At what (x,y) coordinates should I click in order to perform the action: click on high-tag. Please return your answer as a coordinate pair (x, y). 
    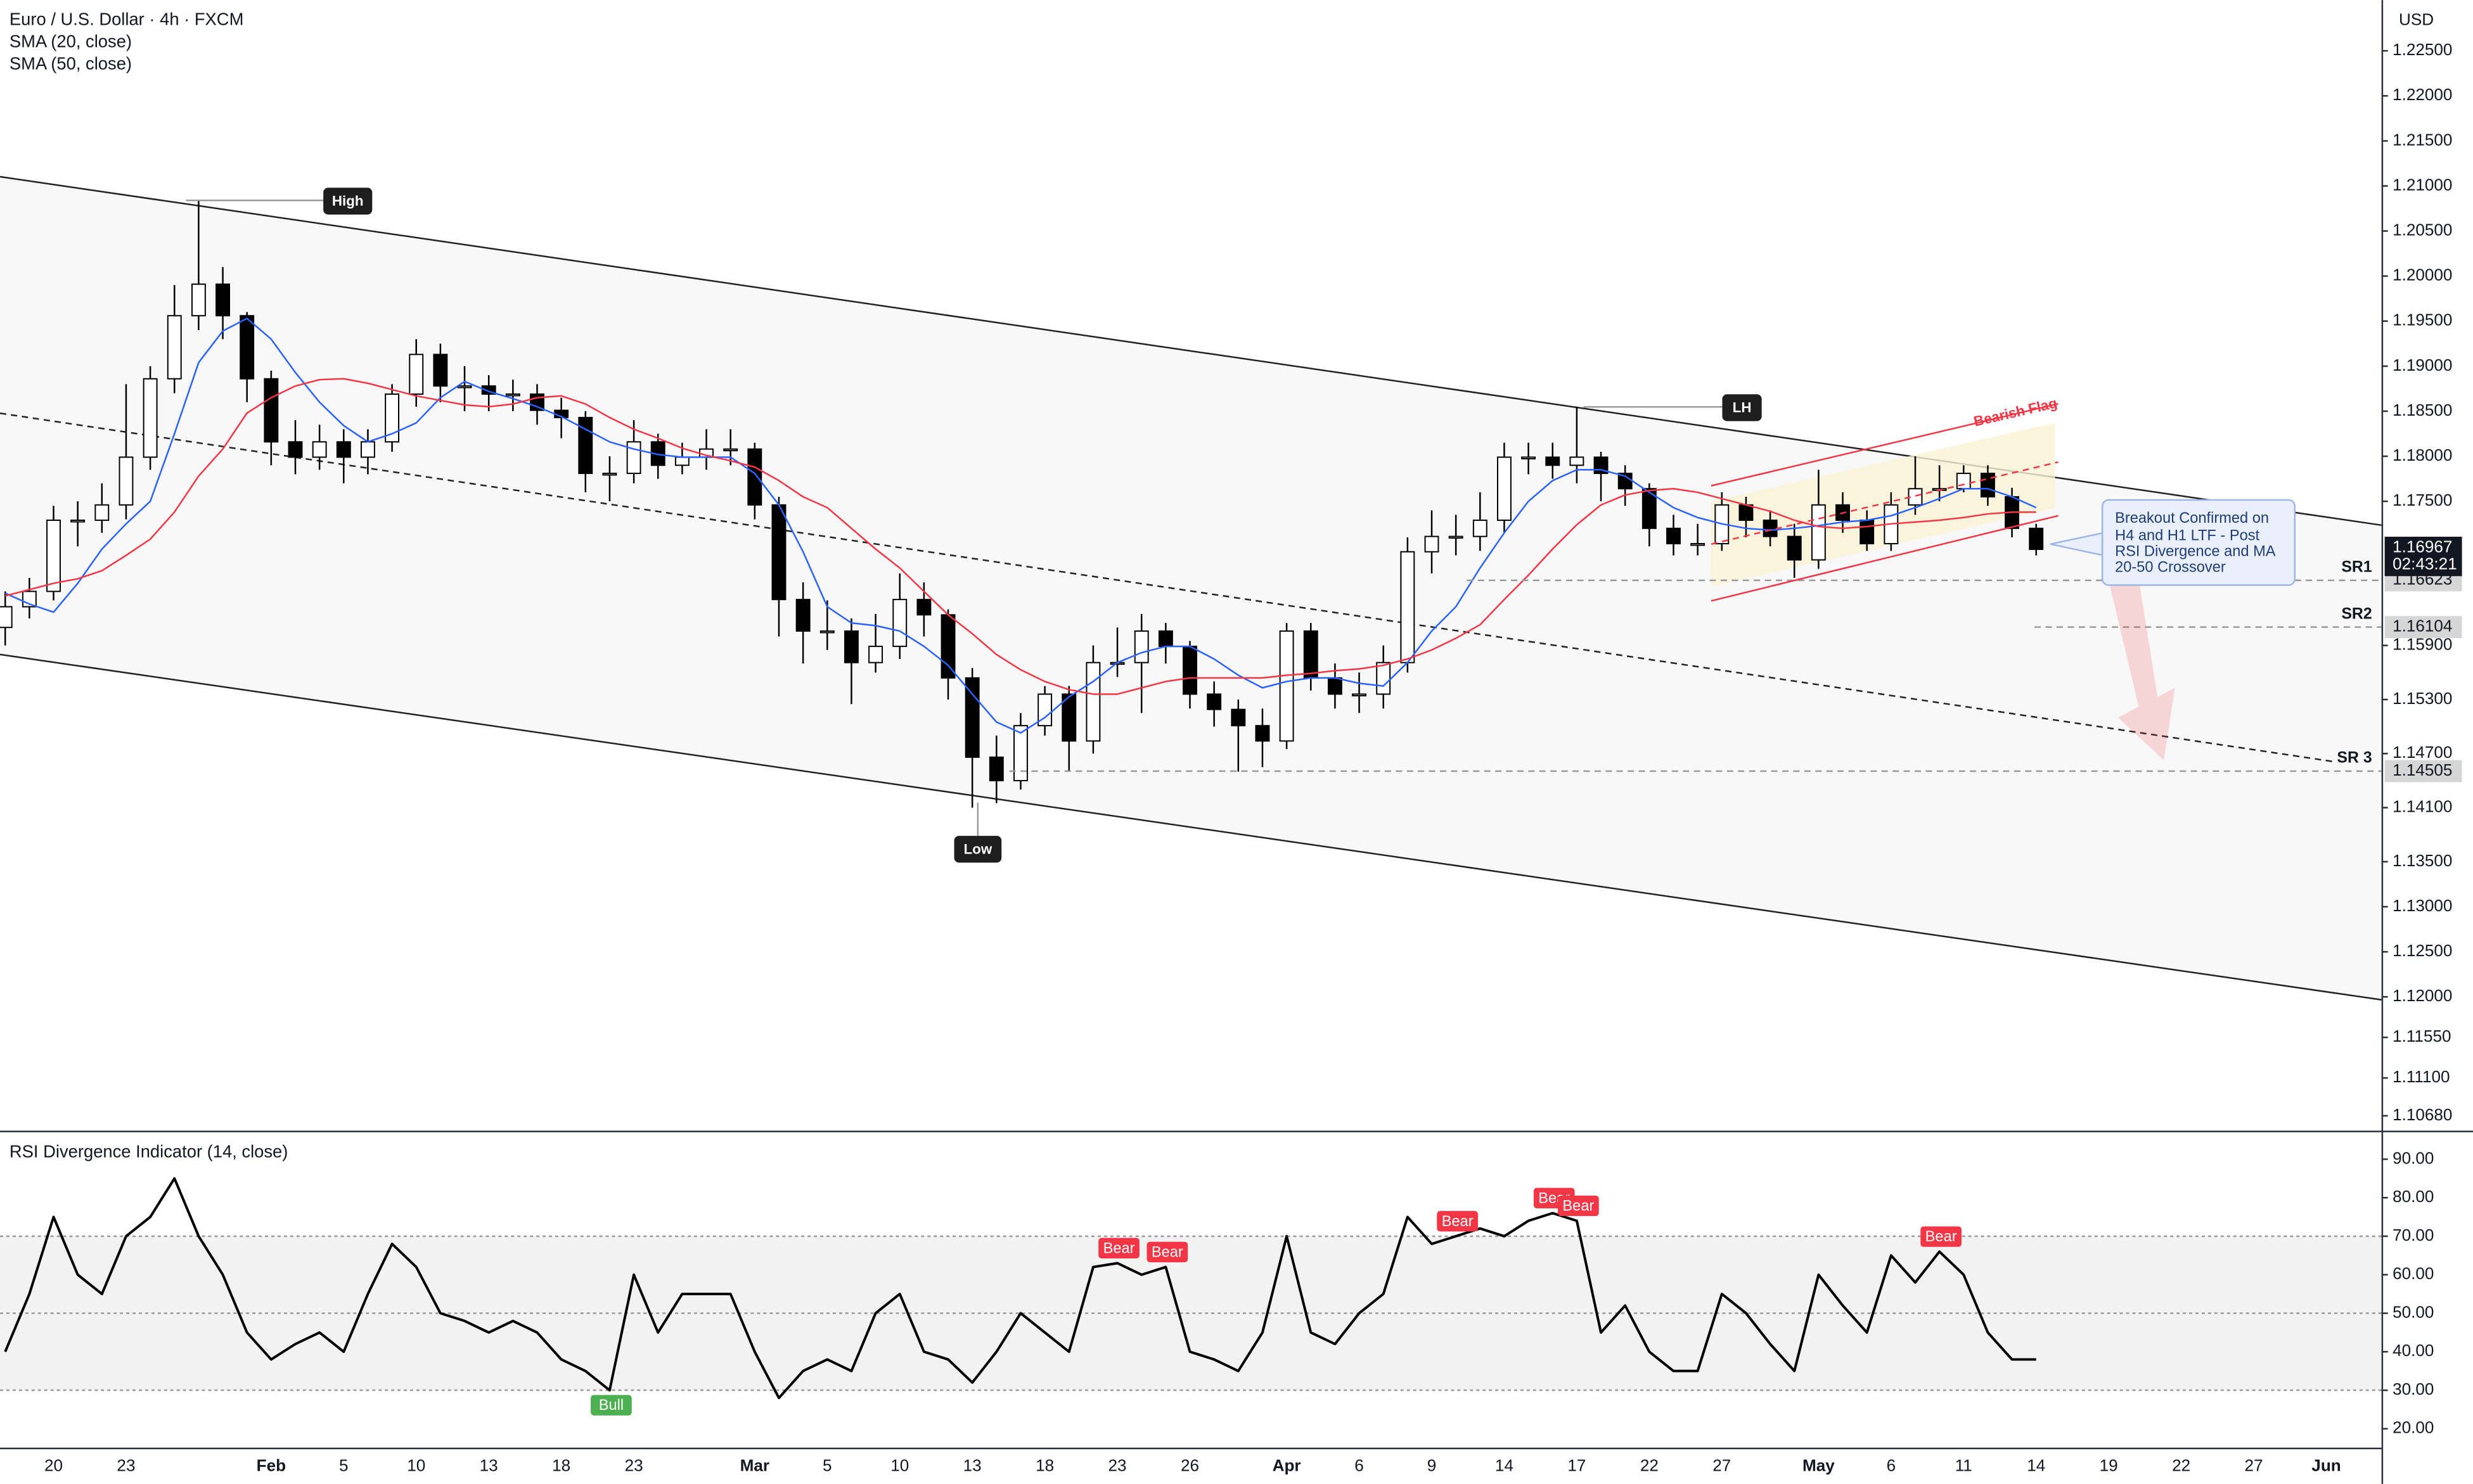
    Looking at the image, I should click on (348, 201).